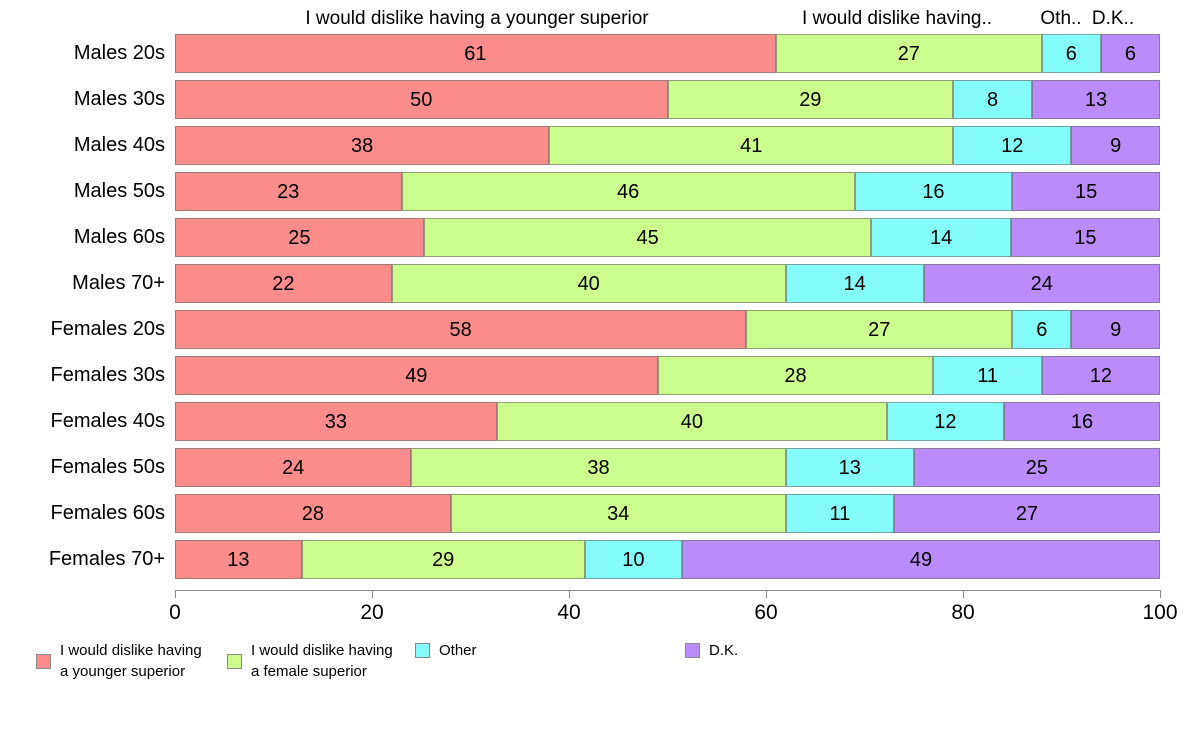 This screenshot has height=736, width=1188. What do you see at coordinates (372, 612) in the screenshot?
I see `axis-tick-label: 20` at bounding box center [372, 612].